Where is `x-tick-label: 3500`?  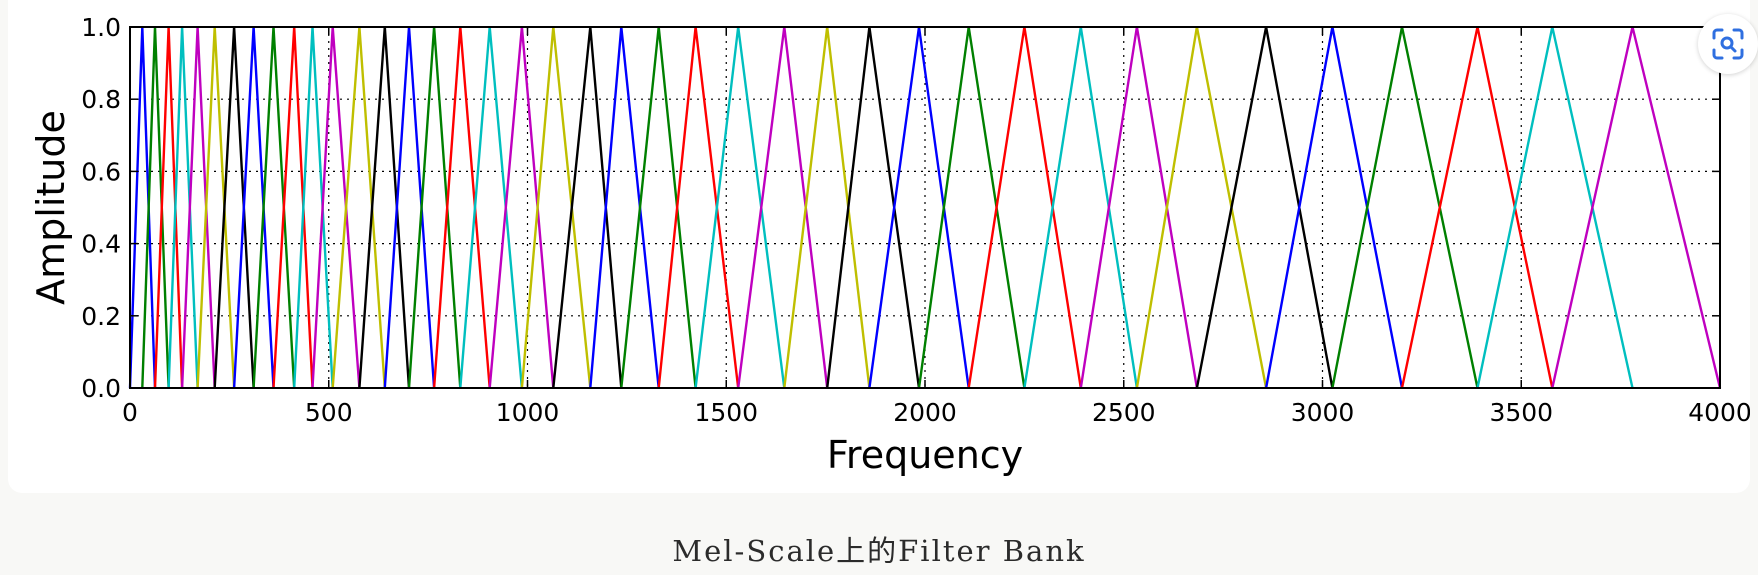
x-tick-label: 3500 is located at coordinates (1521, 412).